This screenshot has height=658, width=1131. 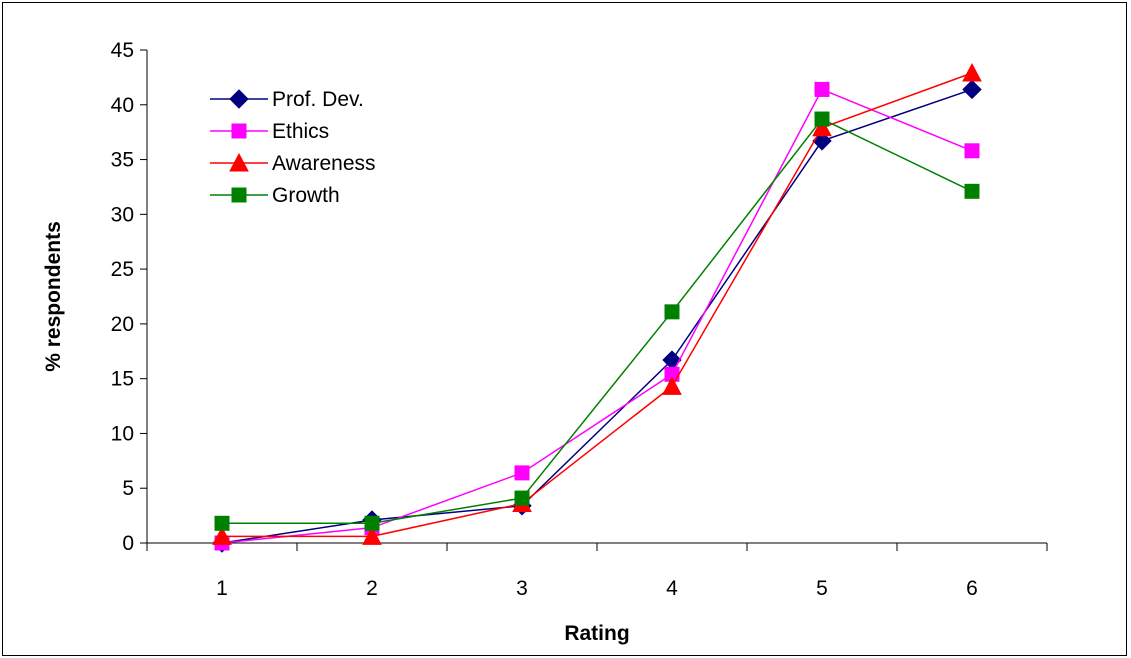 I want to click on x-tick-label: 3, so click(x=522, y=588).